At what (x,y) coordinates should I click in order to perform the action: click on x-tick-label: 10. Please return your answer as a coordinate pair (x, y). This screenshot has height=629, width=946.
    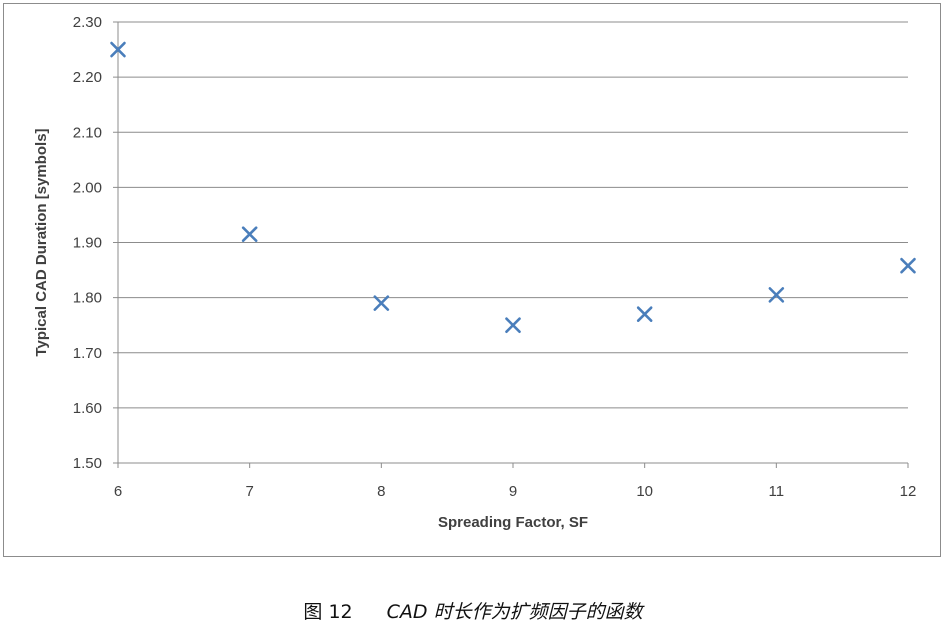
    Looking at the image, I should click on (644, 491).